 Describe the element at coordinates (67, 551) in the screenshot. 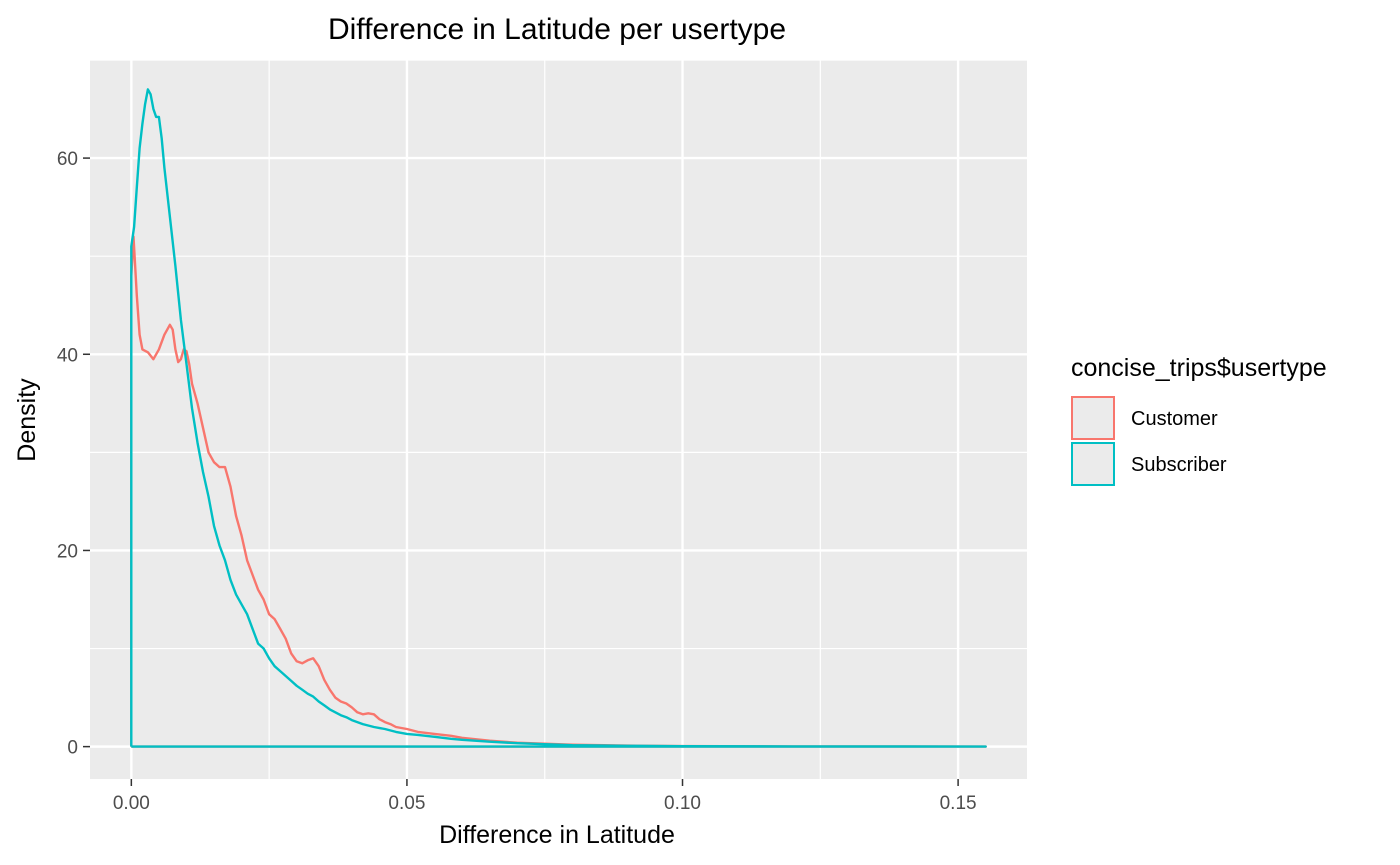

I see `y-tick-label: 20` at that location.